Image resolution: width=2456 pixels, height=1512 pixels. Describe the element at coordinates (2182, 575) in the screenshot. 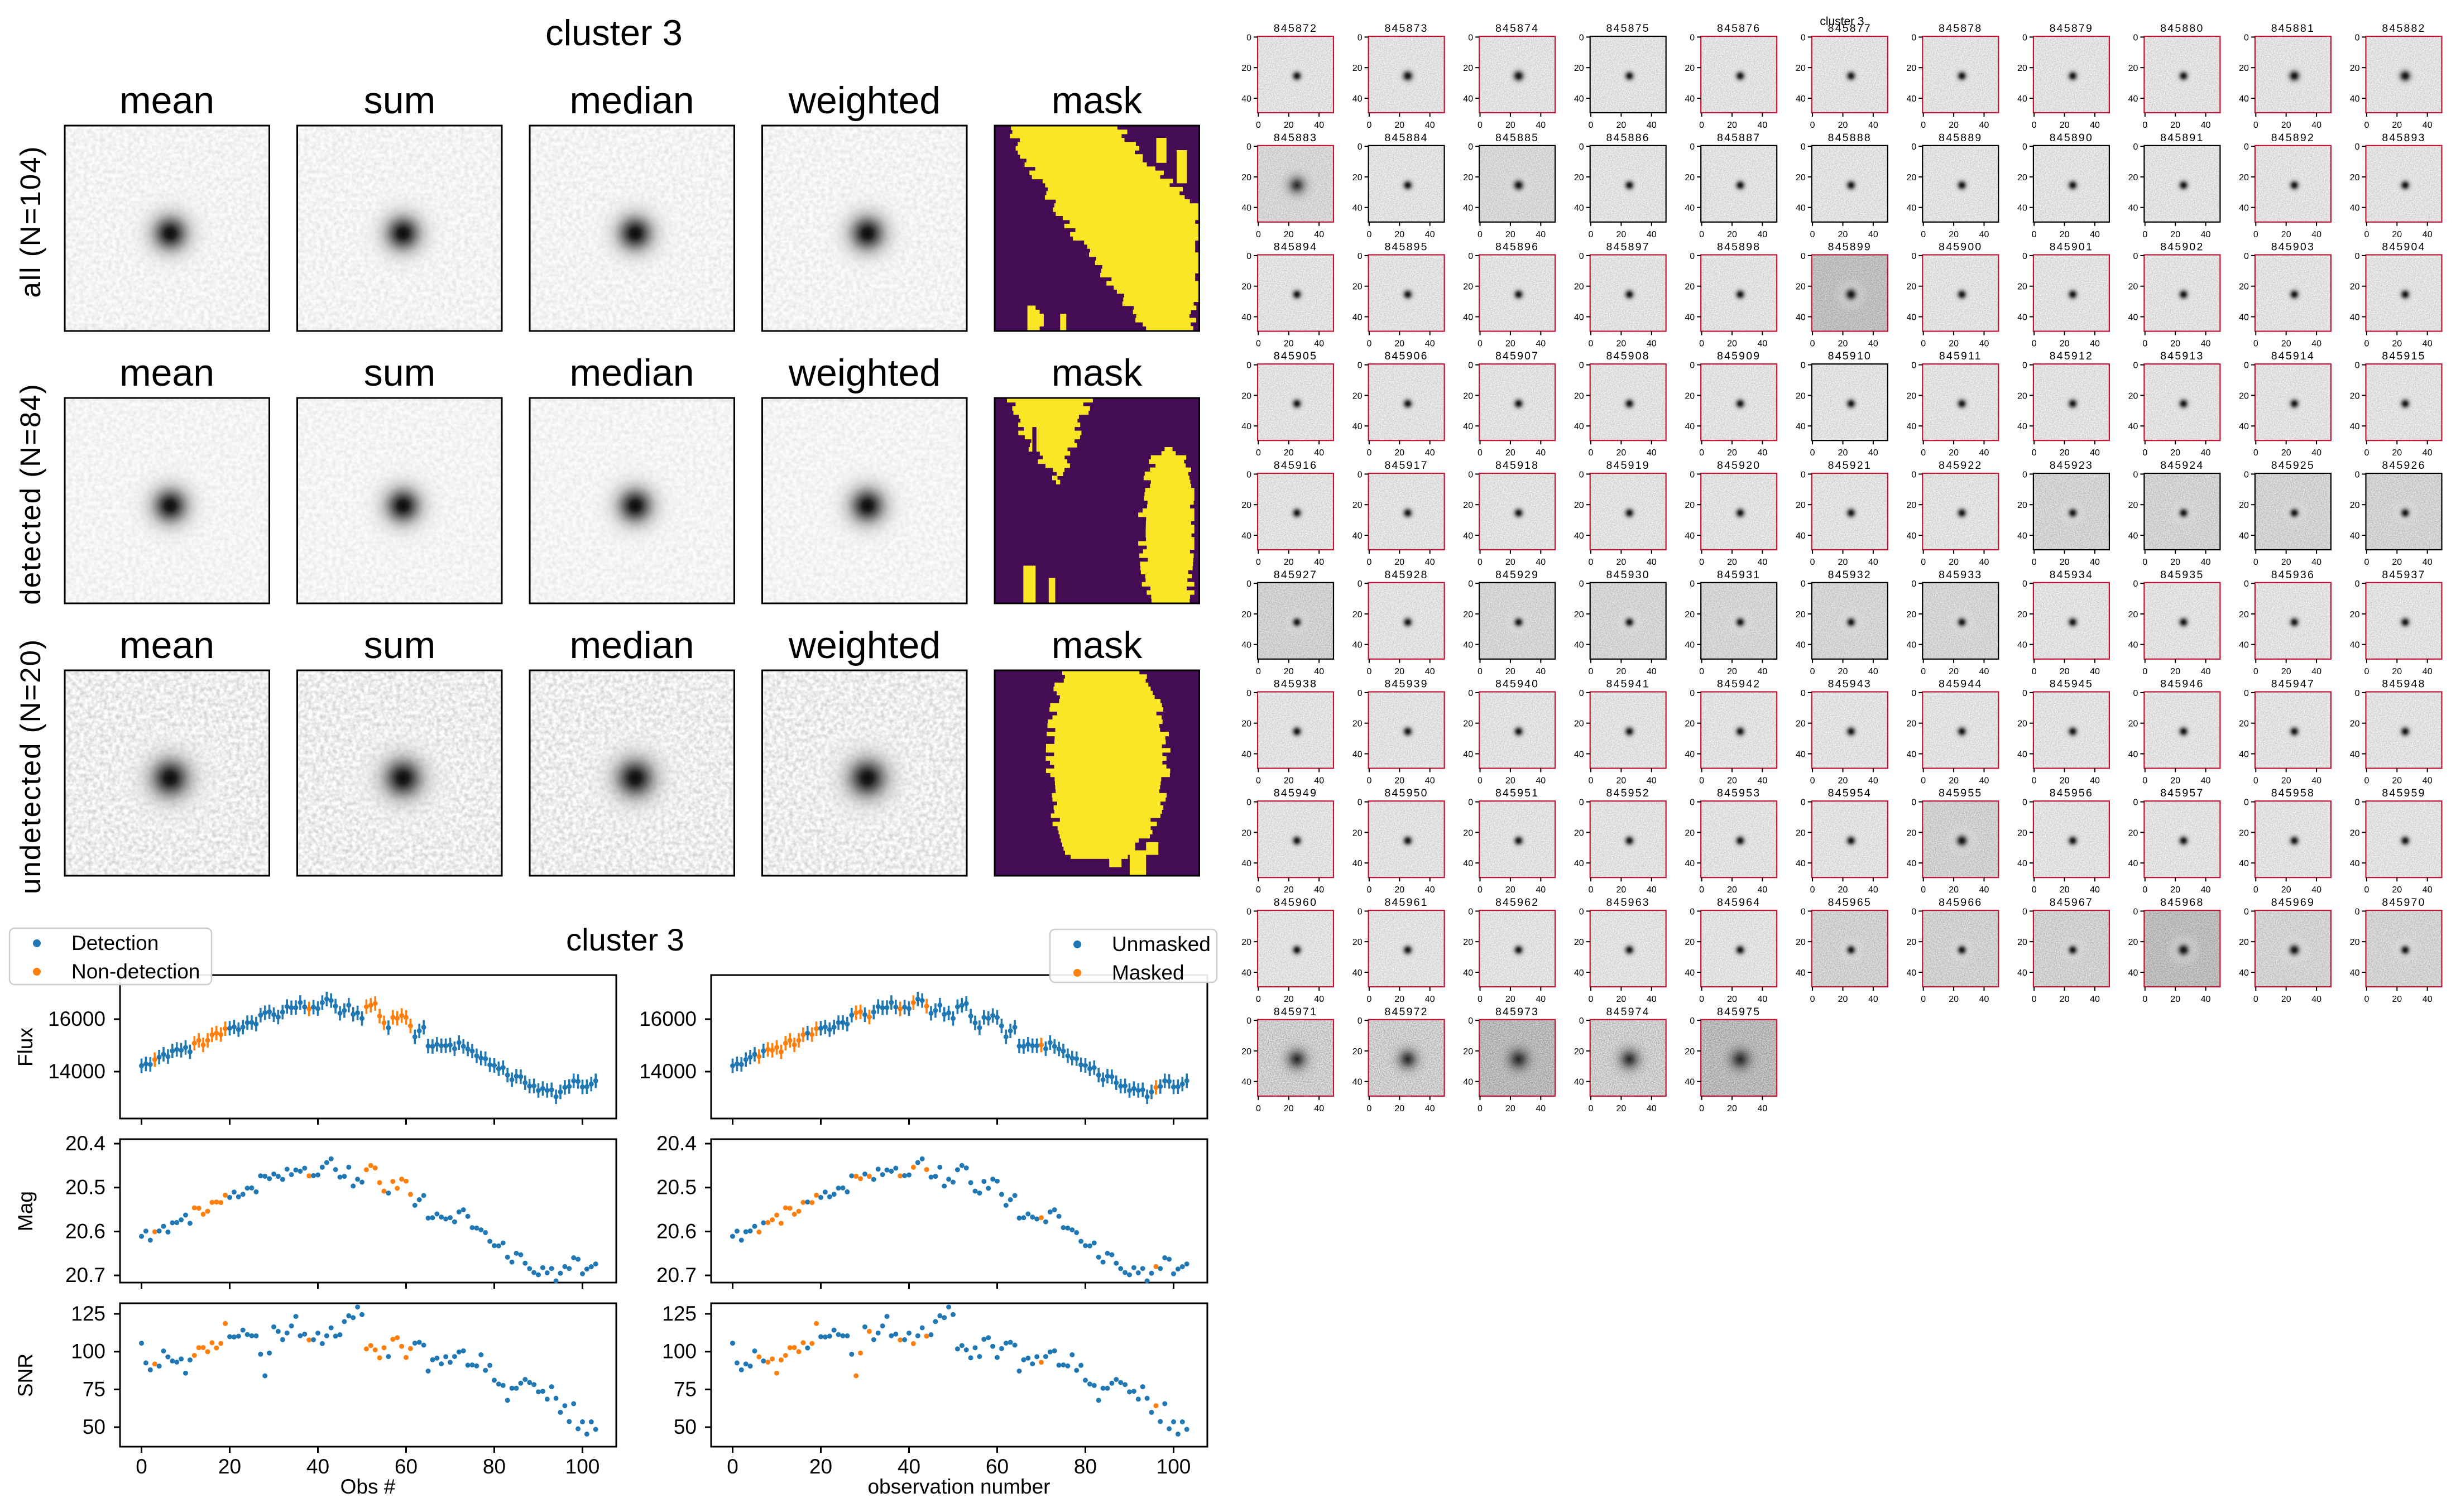

I see `svg-text: 845935` at that location.